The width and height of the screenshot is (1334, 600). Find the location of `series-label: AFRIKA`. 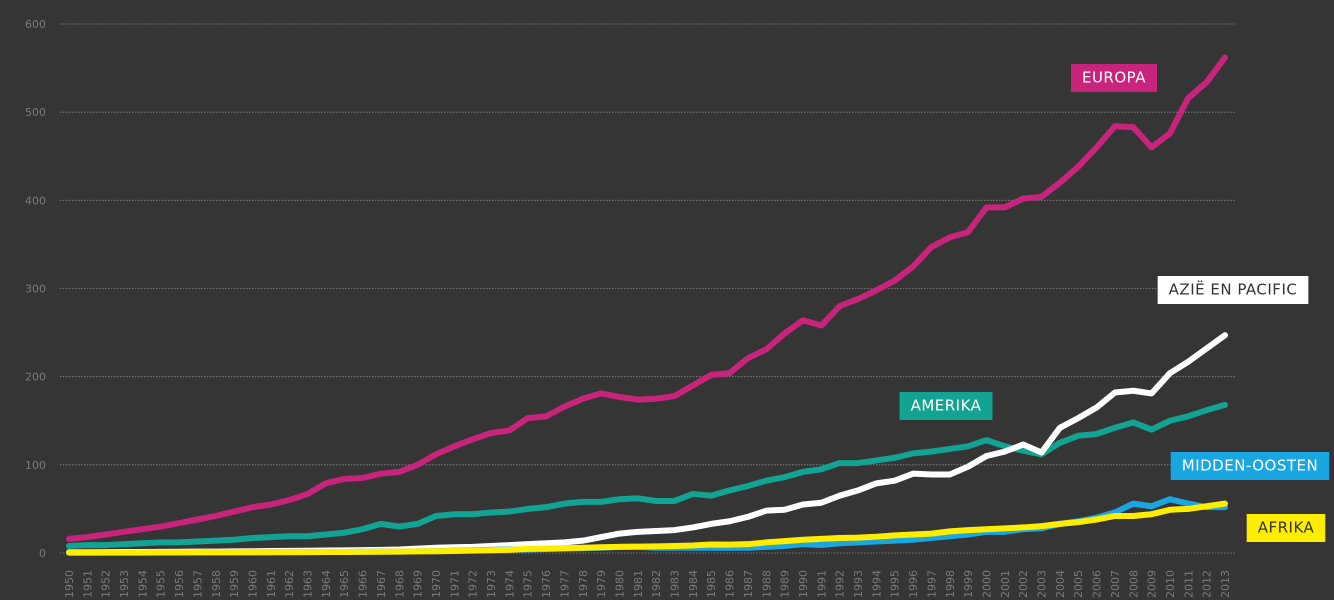

series-label: AFRIKA is located at coordinates (1286, 528).